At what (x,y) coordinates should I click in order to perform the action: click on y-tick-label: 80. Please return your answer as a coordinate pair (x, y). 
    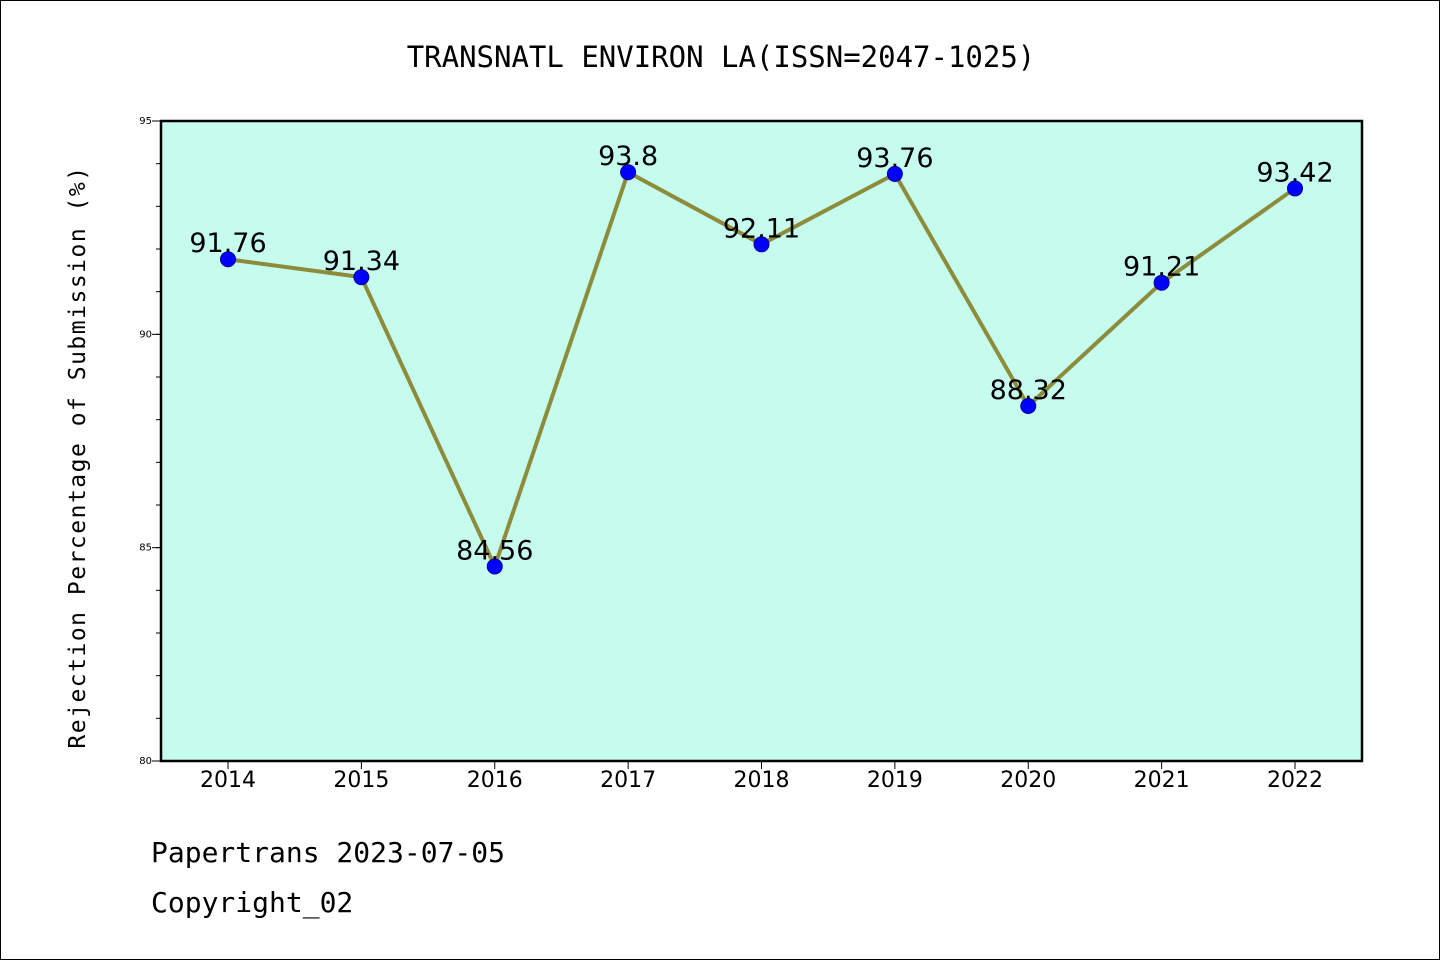
    Looking at the image, I should click on (145, 761).